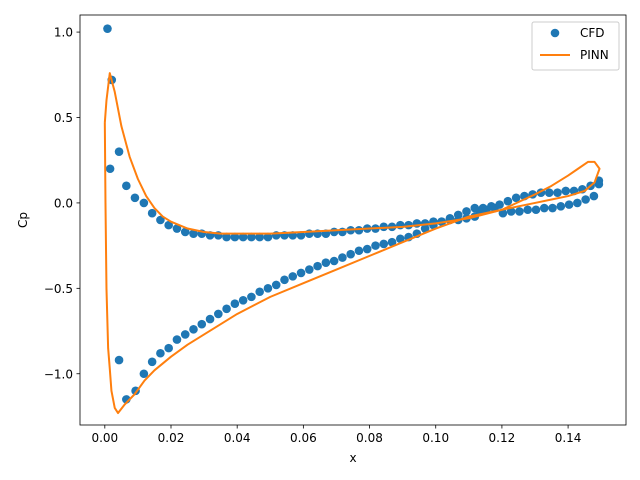 Image resolution: width=640 pixels, height=480 pixels. I want to click on x-tick-label: 0.10, so click(435, 438).